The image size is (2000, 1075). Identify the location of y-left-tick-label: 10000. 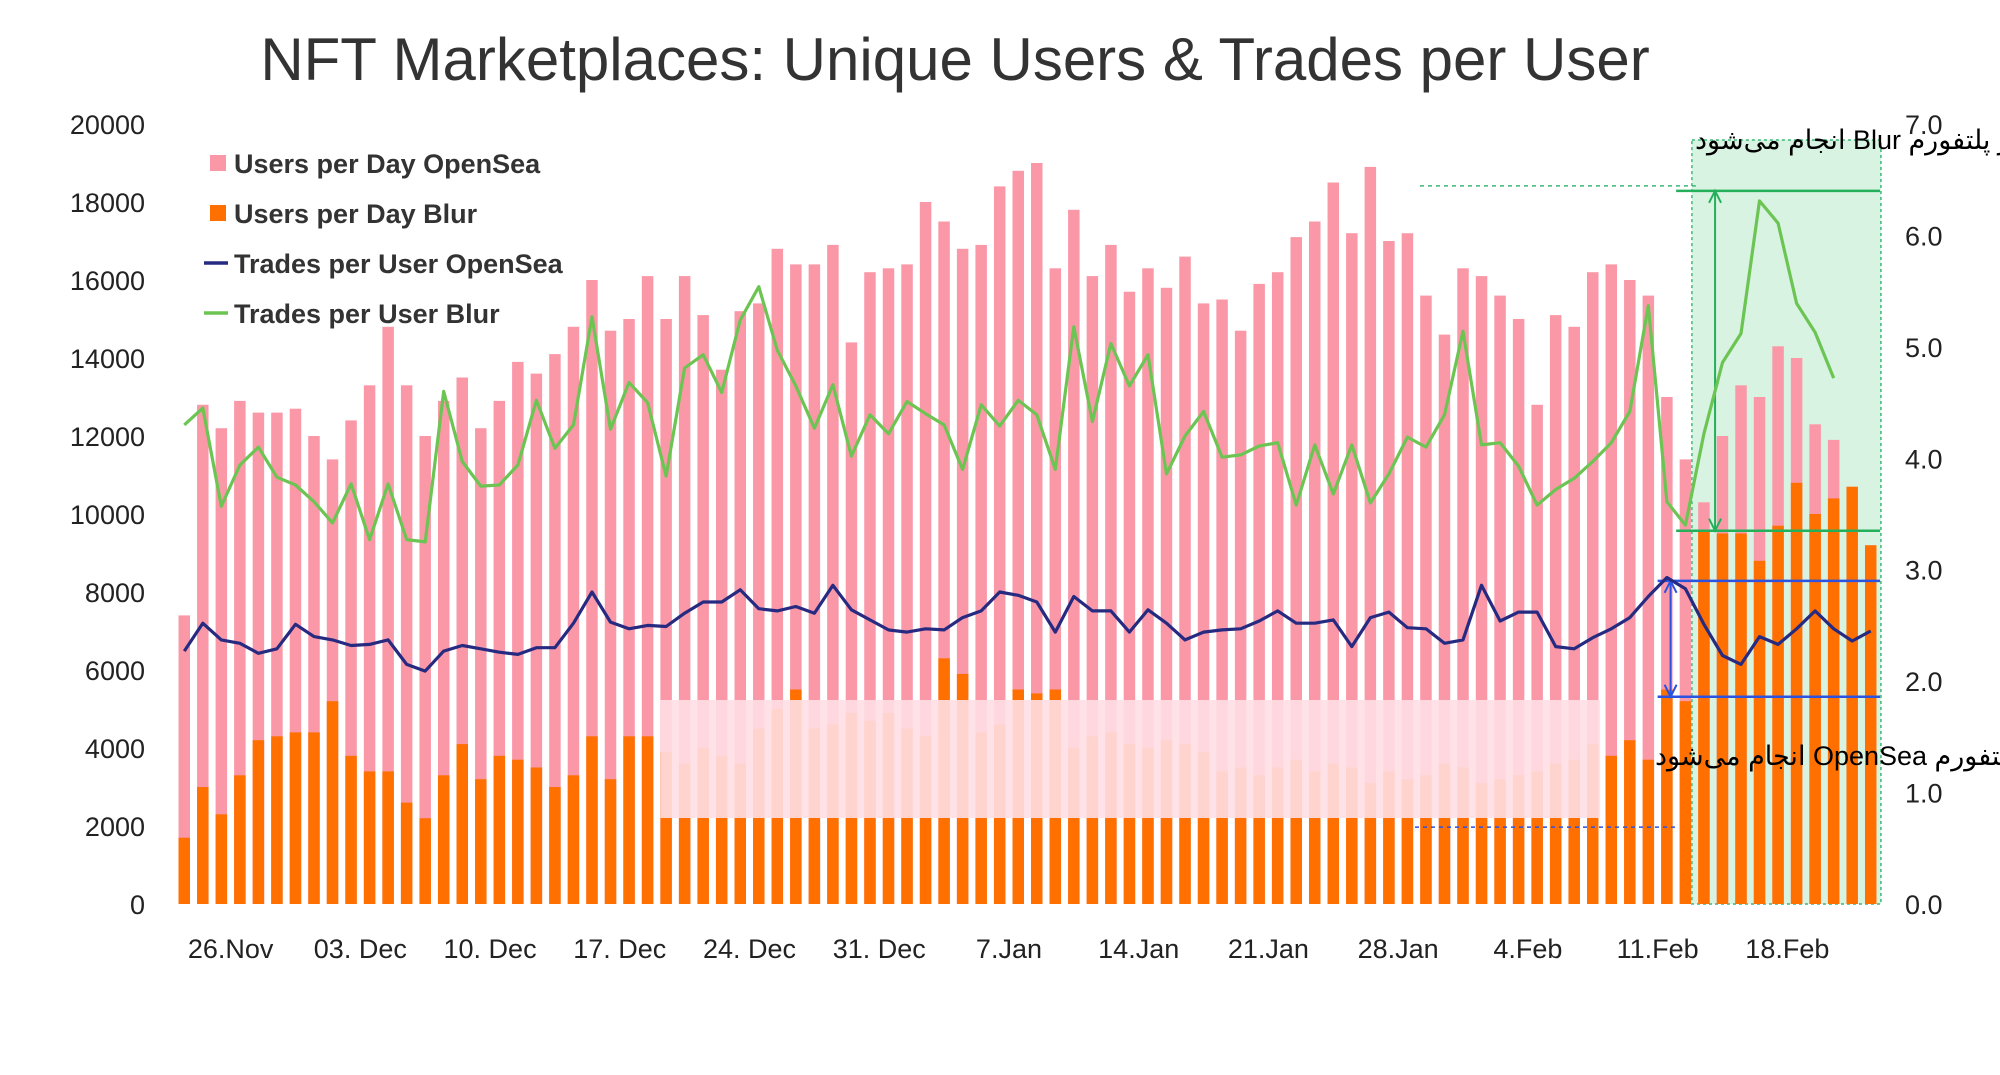
(107, 515).